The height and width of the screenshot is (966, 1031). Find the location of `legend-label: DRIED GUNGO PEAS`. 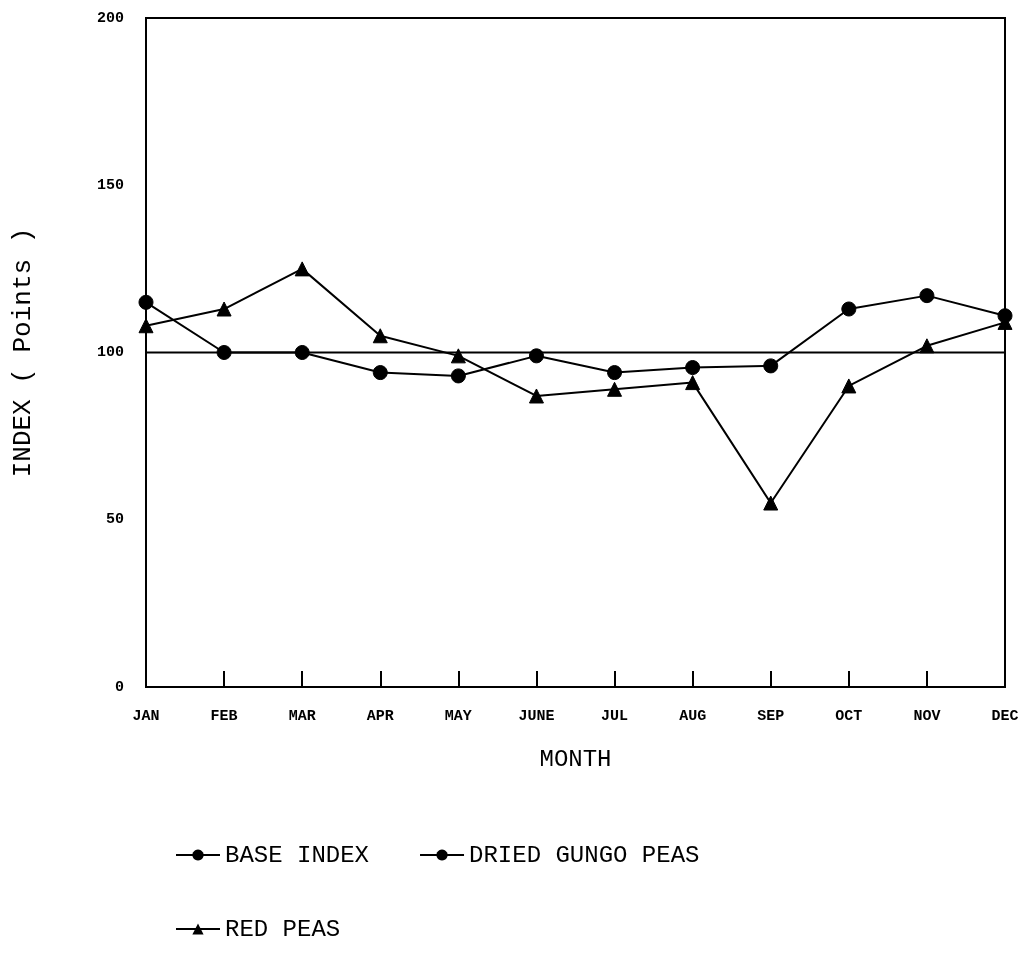

legend-label: DRIED GUNGO PEAS is located at coordinates (584, 855).